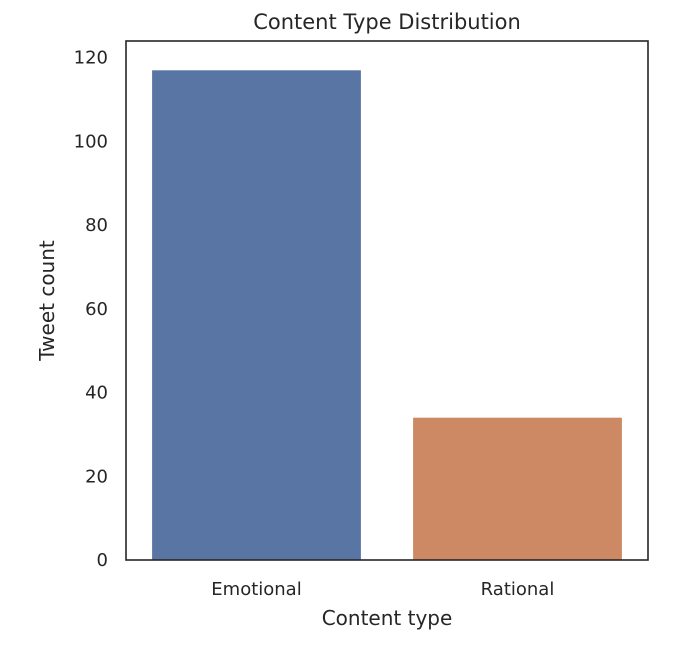 The width and height of the screenshot is (678, 650). I want to click on bar-rational, so click(517, 488).